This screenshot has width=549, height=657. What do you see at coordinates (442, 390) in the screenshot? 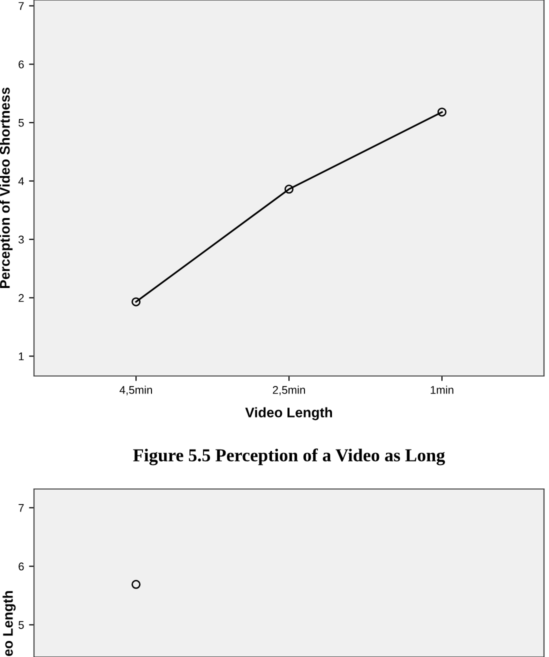
I see `x-tick-label: 1min` at bounding box center [442, 390].